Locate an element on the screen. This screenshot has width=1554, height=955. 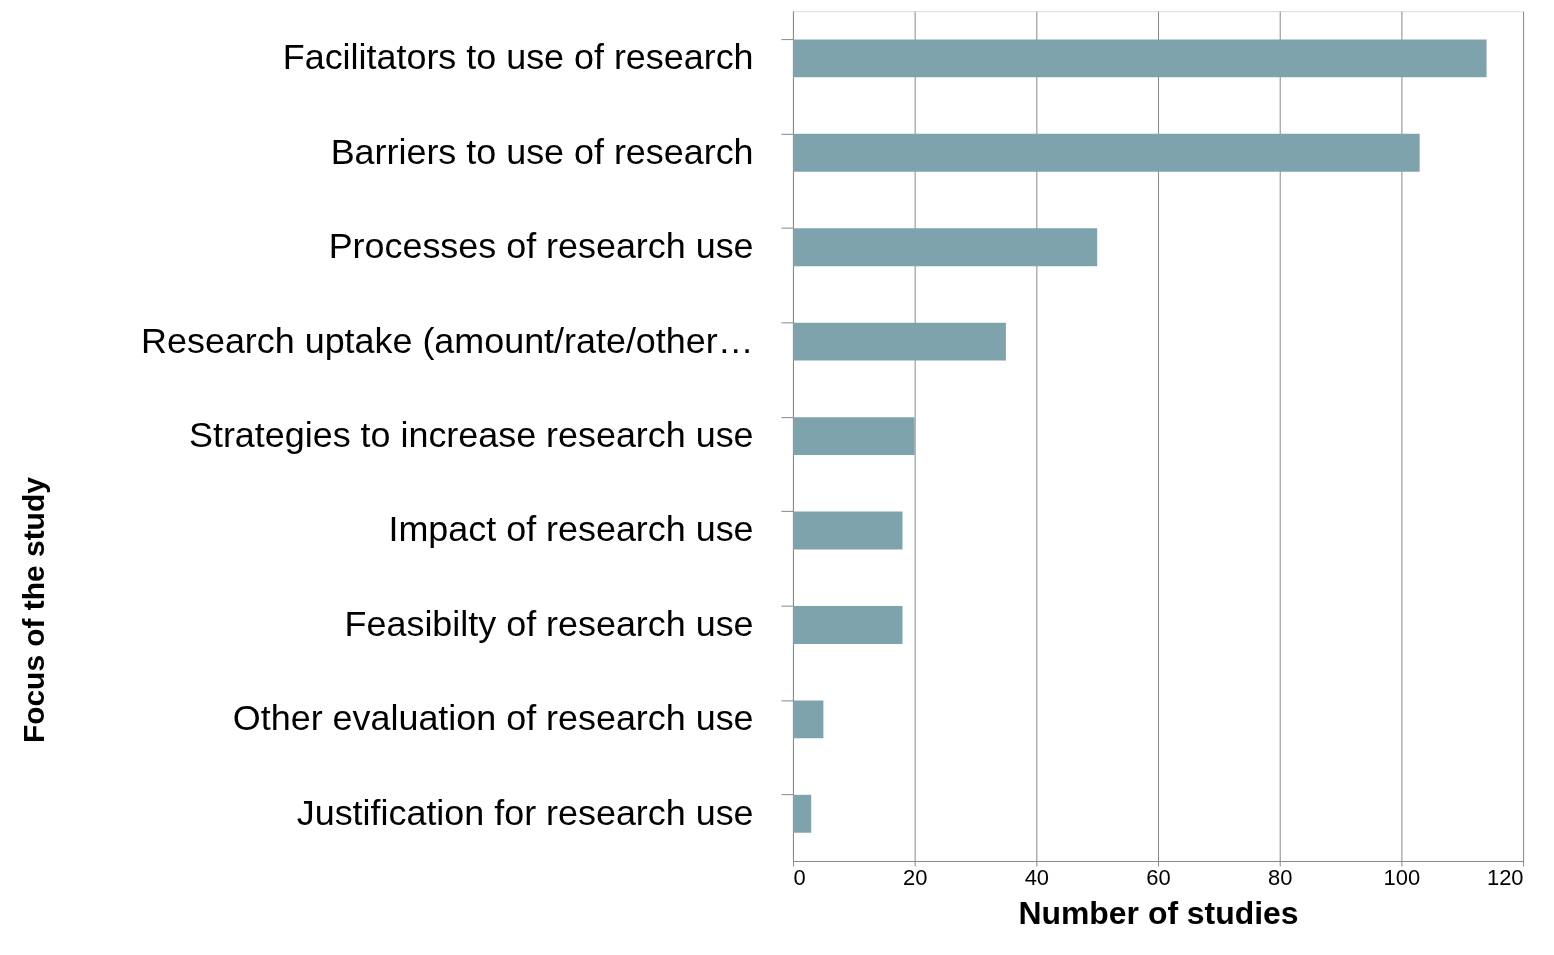
y-tick-label: Barriers to use of research is located at coordinates (542, 151).